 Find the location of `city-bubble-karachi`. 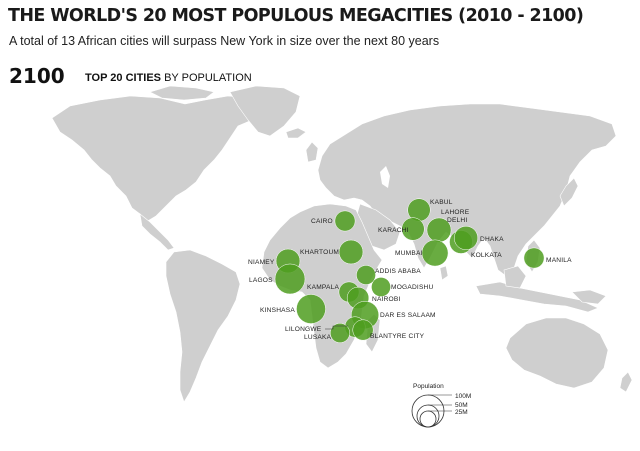

city-bubble-karachi is located at coordinates (413, 229).